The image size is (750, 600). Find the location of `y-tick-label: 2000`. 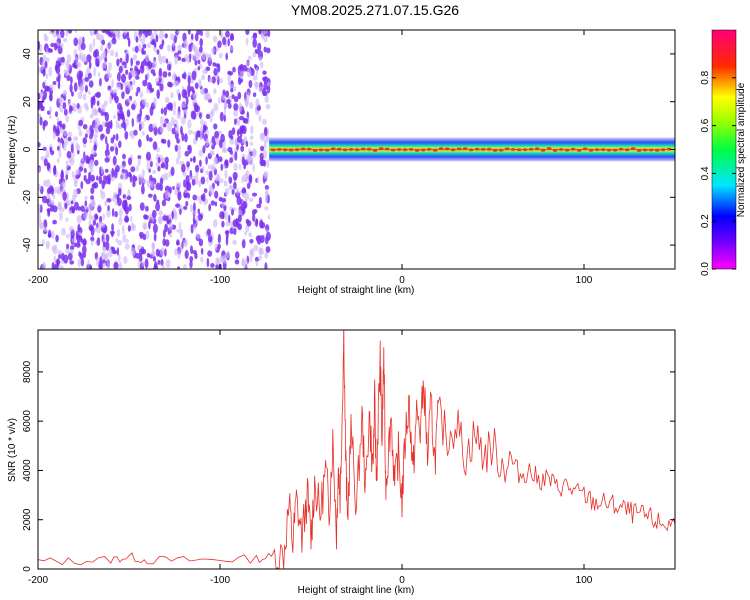

y-tick-label: 2000 is located at coordinates (27, 519).